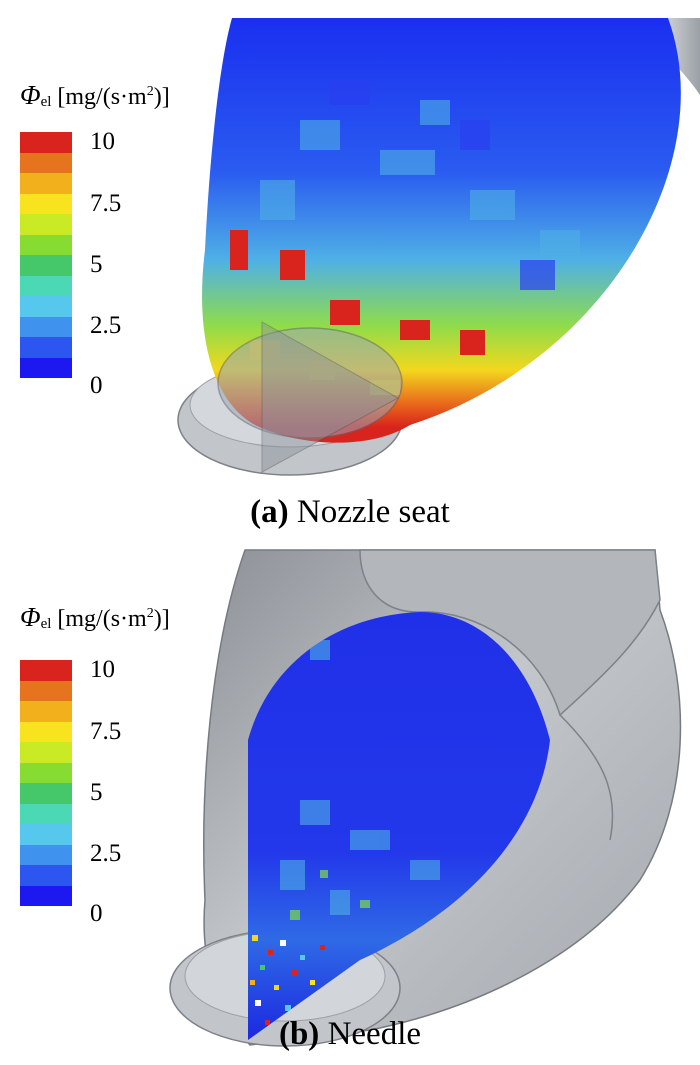 The width and height of the screenshot is (700, 1065). What do you see at coordinates (350, 512) in the screenshot?
I see `caption-nozzle-seat: (a) Nozzle seat` at bounding box center [350, 512].